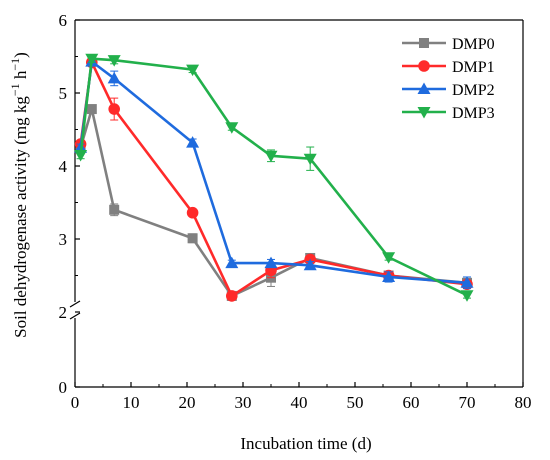  I want to click on y-tick-label: 3, so click(63, 239).